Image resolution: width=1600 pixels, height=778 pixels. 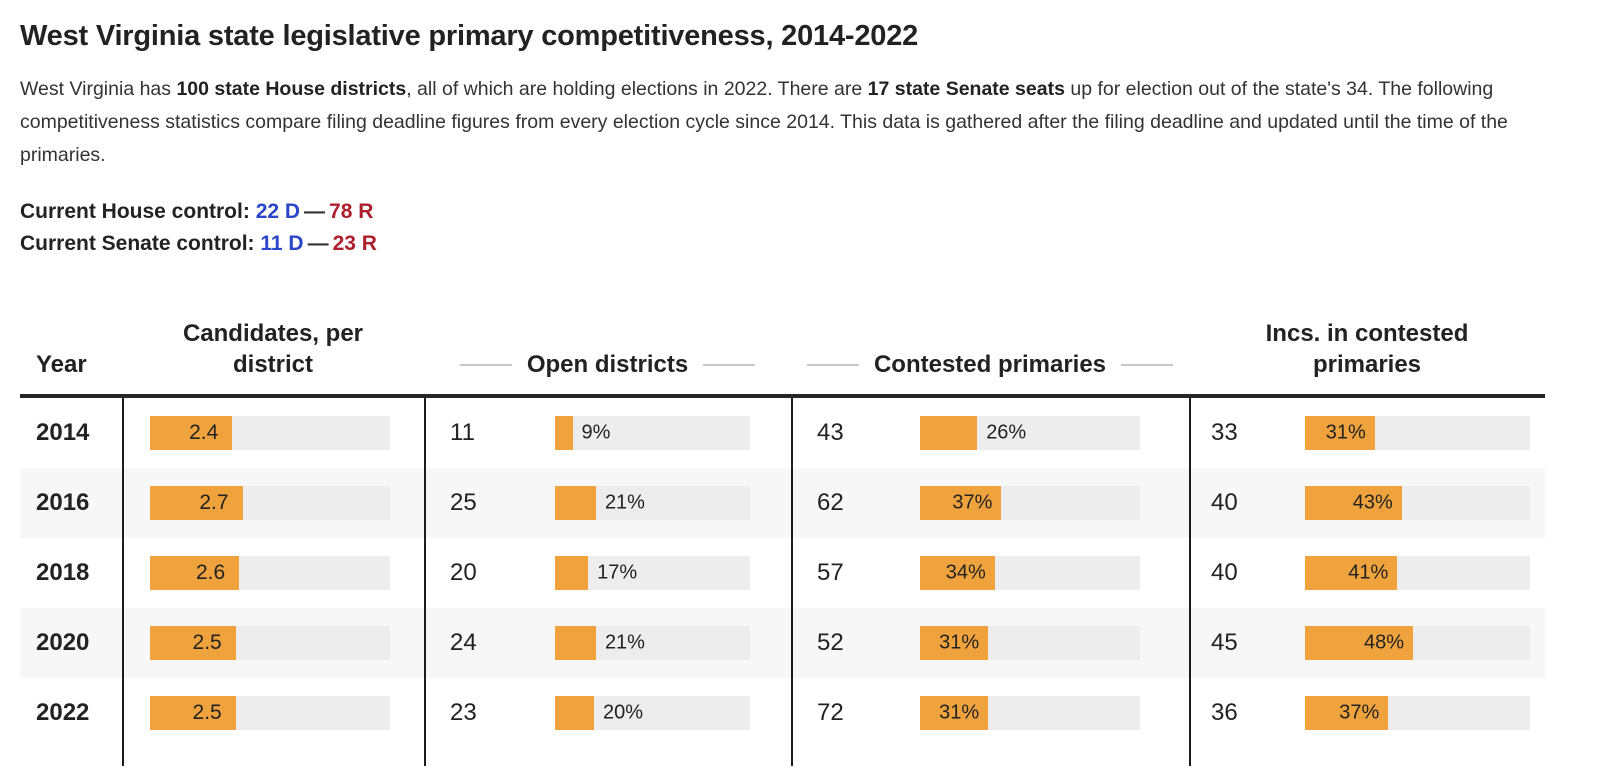 I want to click on open-districts-cell: 11 9%, so click(x=607, y=433).